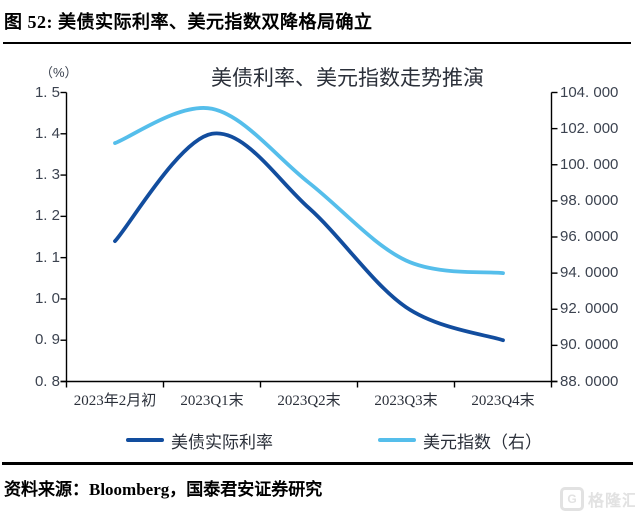 This screenshot has height=517, width=635. What do you see at coordinates (589, 273) in the screenshot?
I see `right-axis-tick-5: 94. 0000` at bounding box center [589, 273].